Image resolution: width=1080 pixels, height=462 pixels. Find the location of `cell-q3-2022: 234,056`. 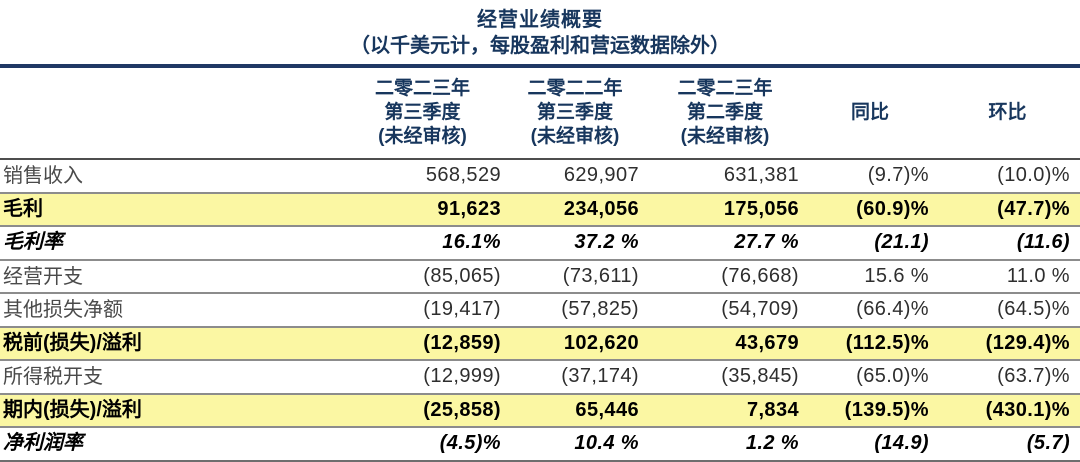

cell-q3-2022: 234,056 is located at coordinates (601, 208).